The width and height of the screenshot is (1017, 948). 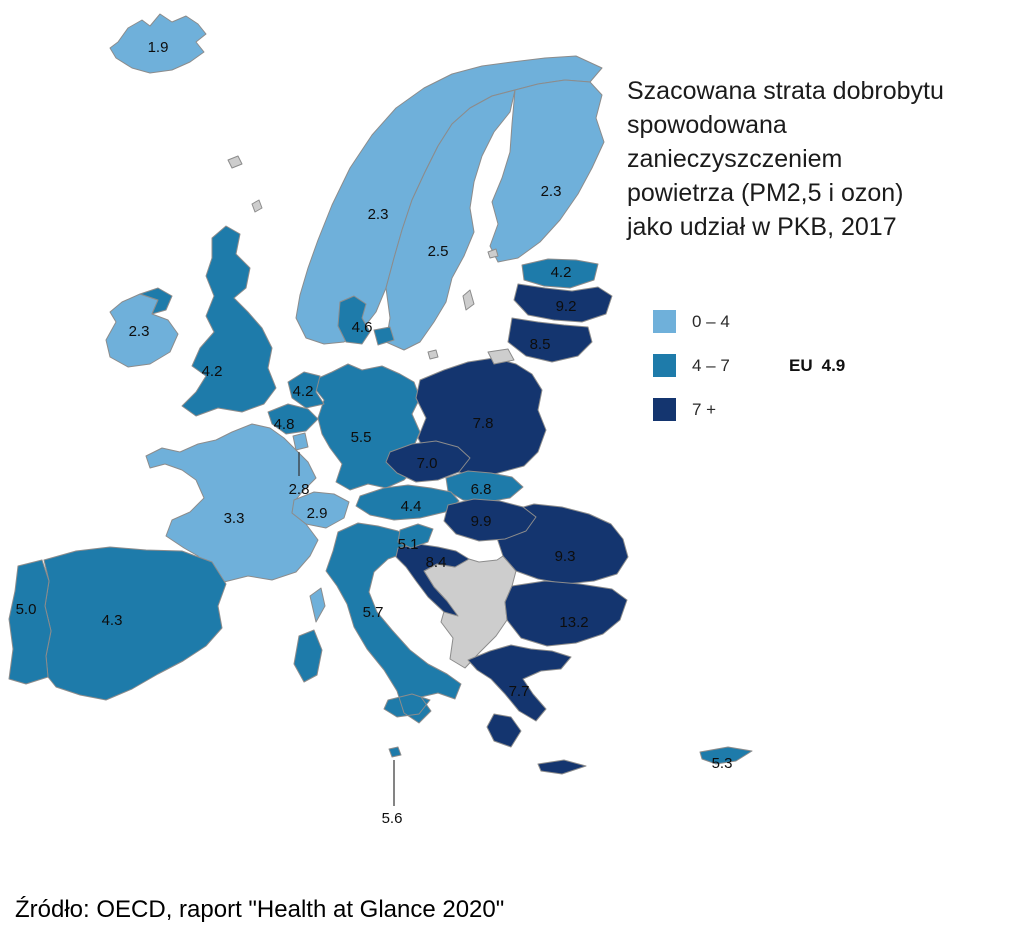 I want to click on value-label-austria: 4.4, so click(x=411, y=506).